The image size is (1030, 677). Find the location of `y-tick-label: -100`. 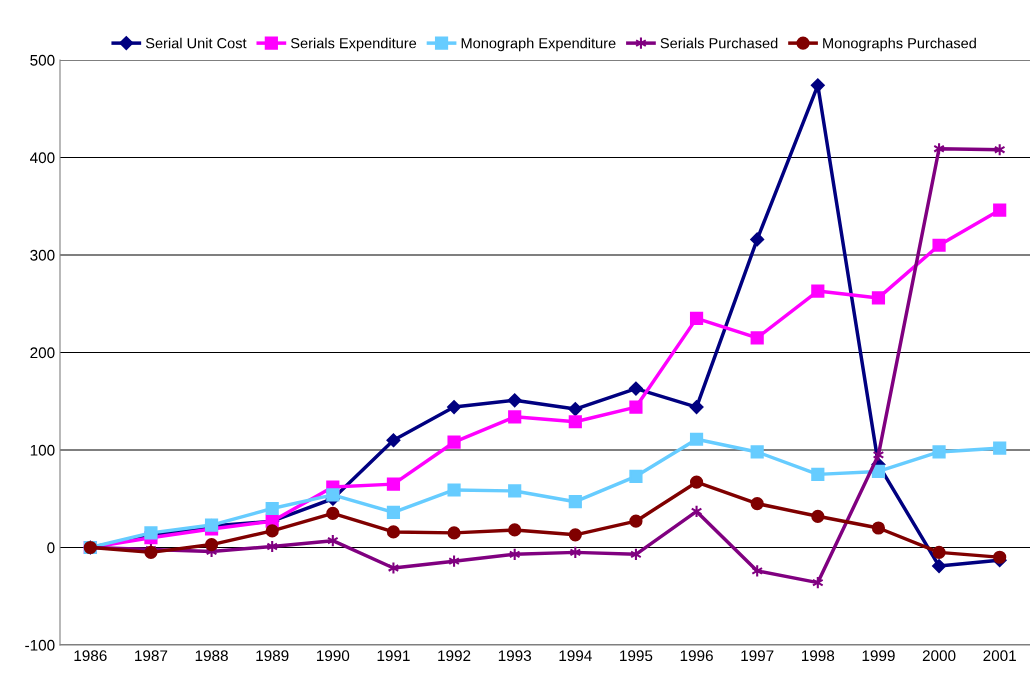

y-tick-label: -100 is located at coordinates (40, 645).